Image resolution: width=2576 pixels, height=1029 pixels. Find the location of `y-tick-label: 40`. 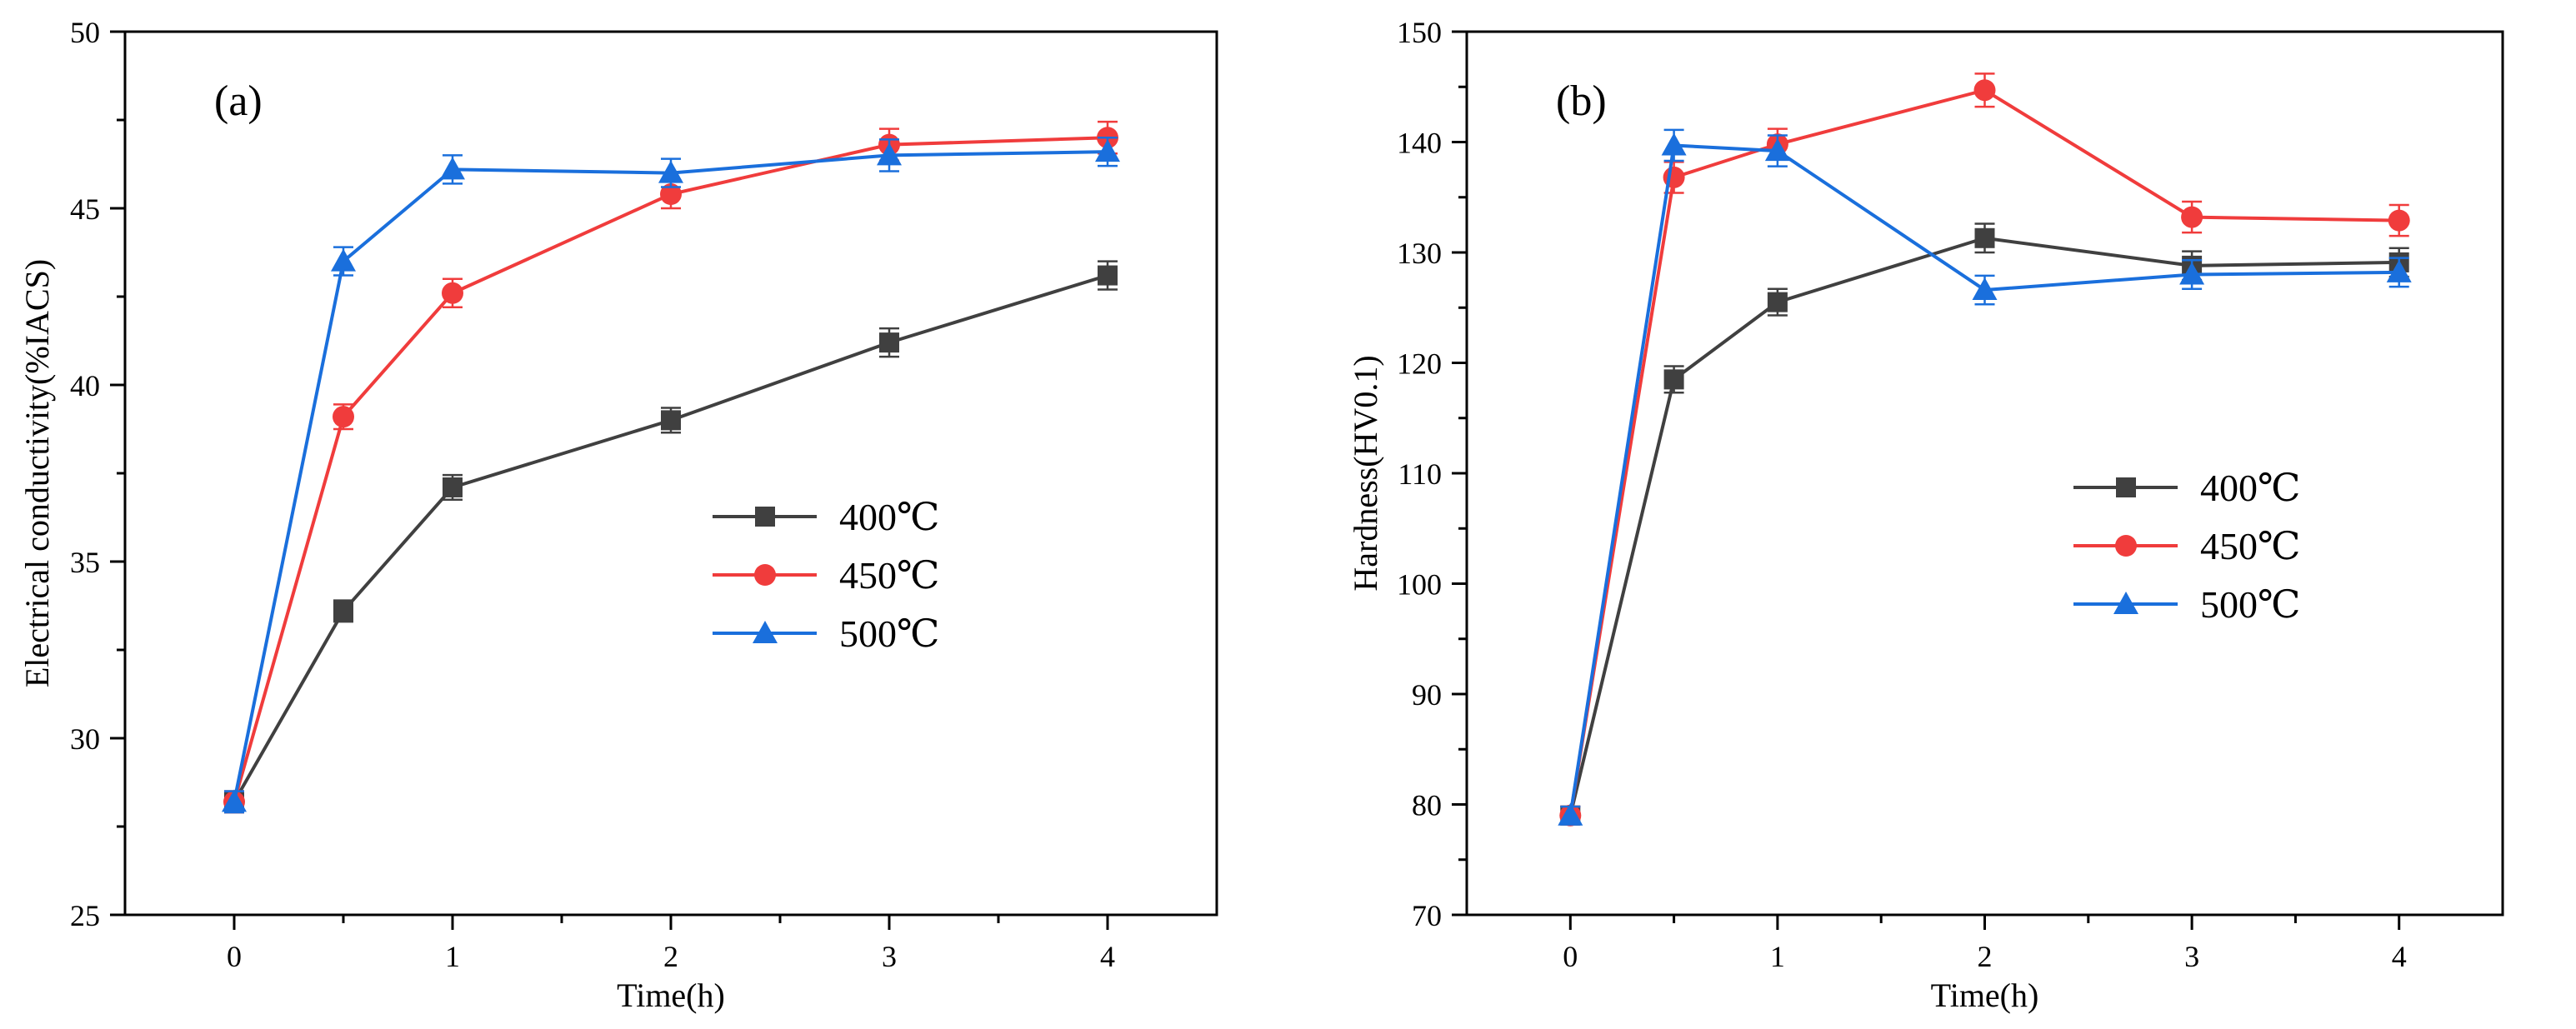

y-tick-label: 40 is located at coordinates (85, 386).